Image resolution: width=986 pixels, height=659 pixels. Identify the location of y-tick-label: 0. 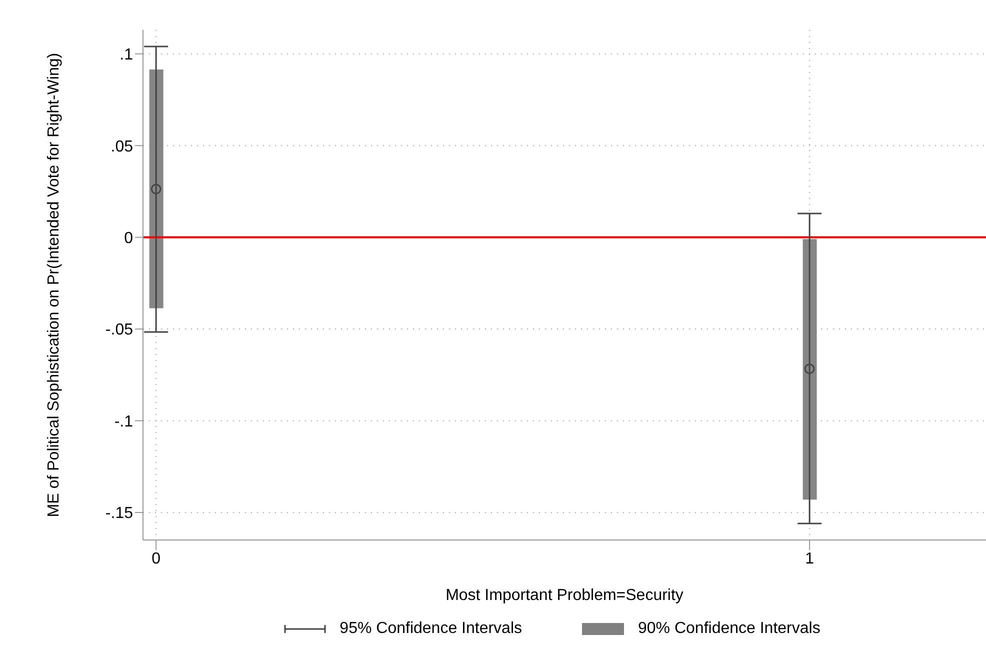
(129, 238).